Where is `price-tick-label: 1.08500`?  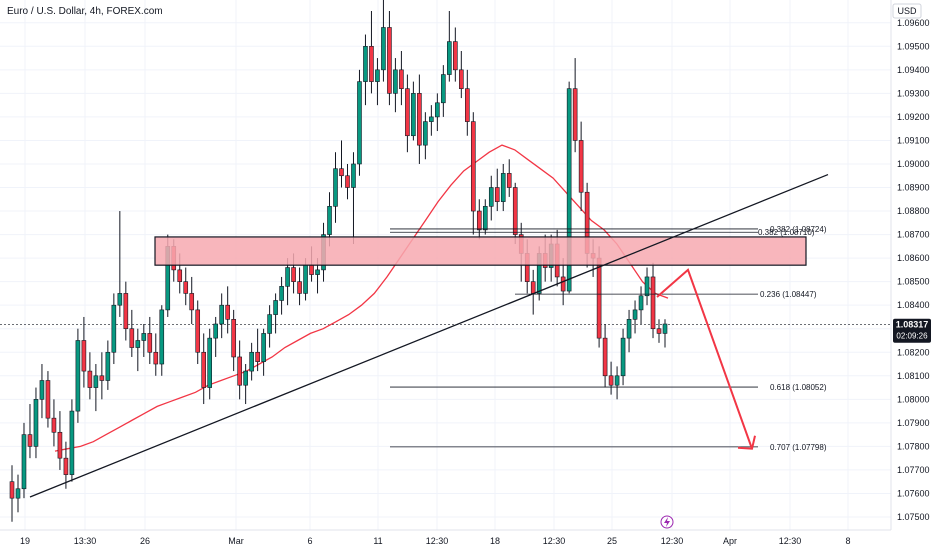
price-tick-label: 1.08500 is located at coordinates (913, 282).